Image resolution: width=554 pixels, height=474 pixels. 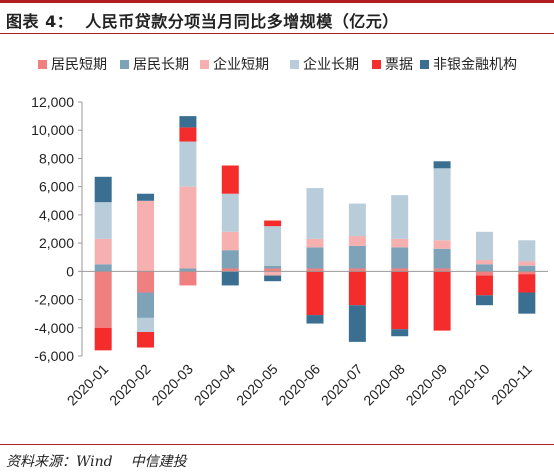 What do you see at coordinates (54, 356) in the screenshot?
I see `y-tick-label: -6,000` at bounding box center [54, 356].